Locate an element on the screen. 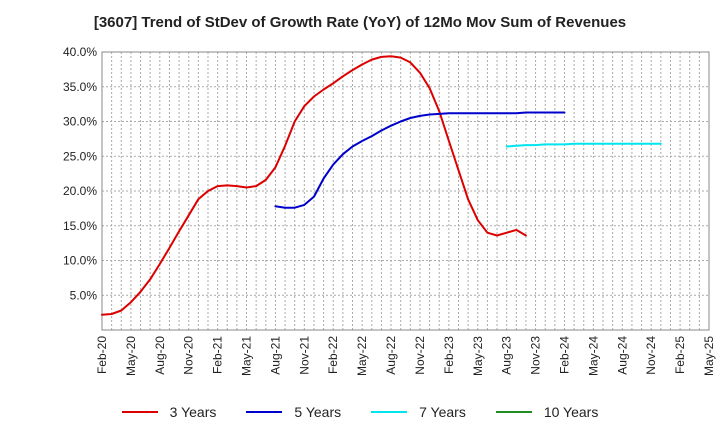  series-line-5-years is located at coordinates (420, 160).